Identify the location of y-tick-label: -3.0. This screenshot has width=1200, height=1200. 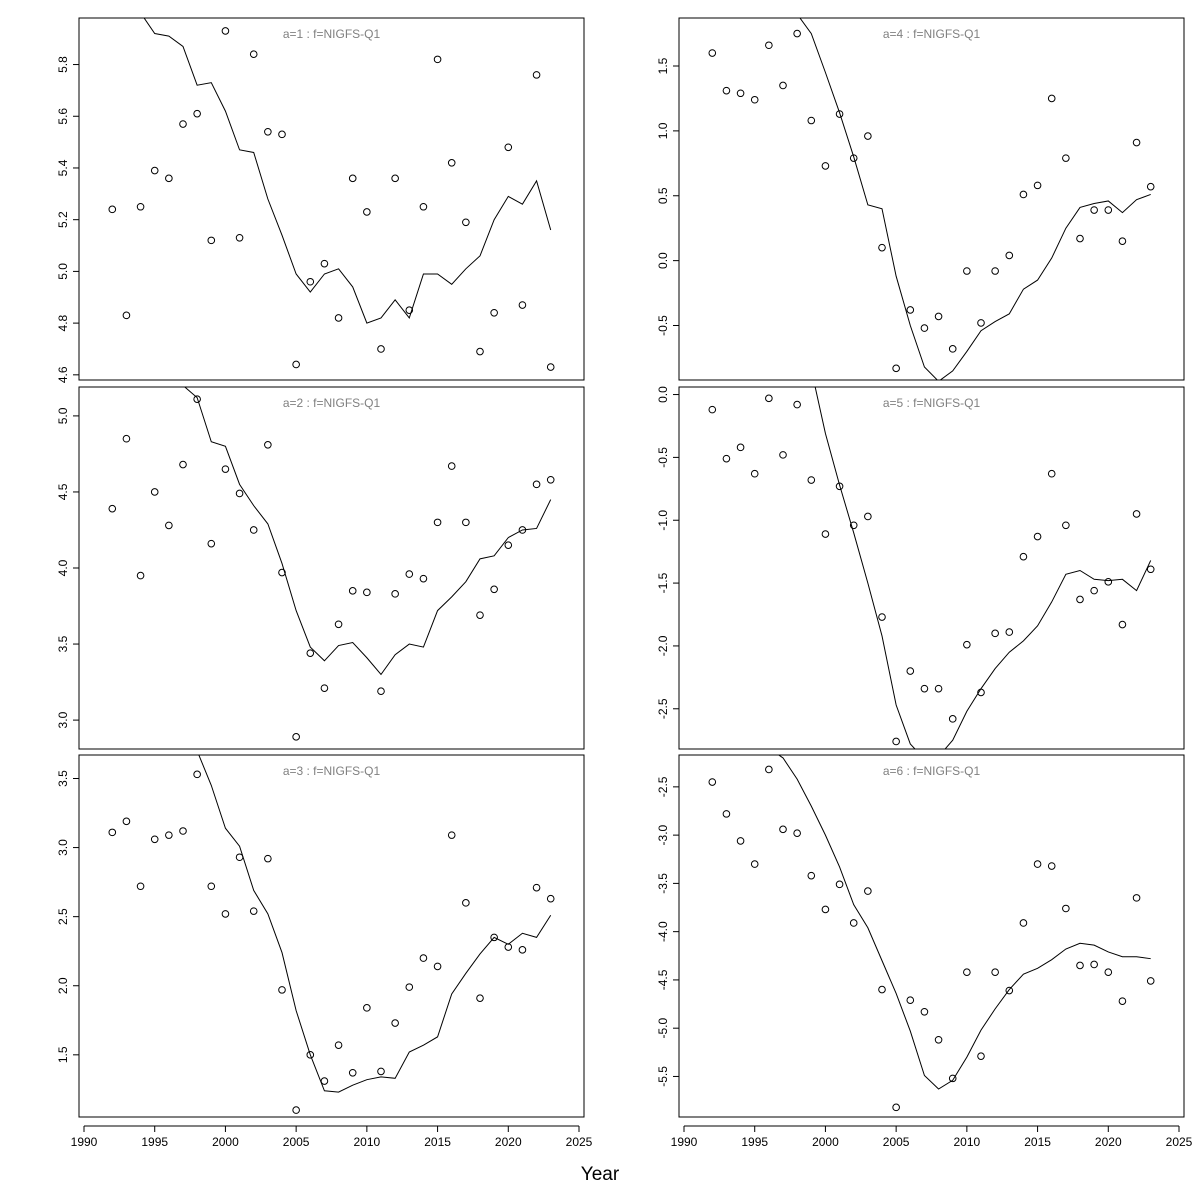
(663, 834).